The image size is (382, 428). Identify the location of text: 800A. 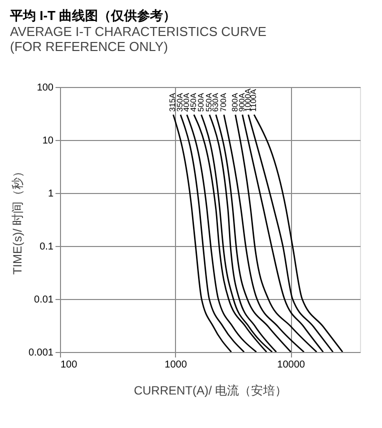
(235, 102).